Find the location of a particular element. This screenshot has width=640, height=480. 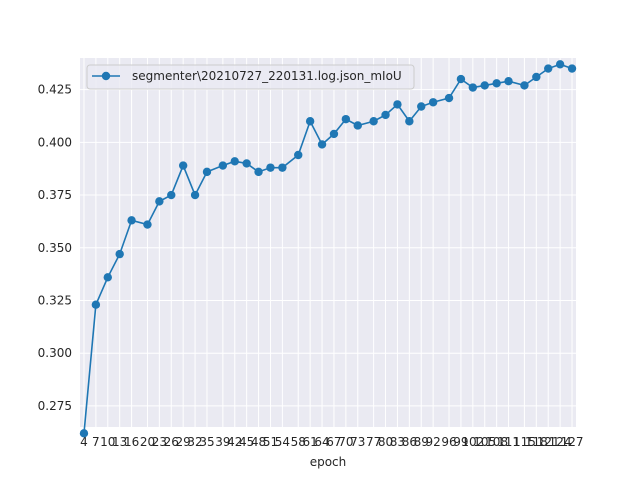

x-tick-label: 86 is located at coordinates (409, 442).